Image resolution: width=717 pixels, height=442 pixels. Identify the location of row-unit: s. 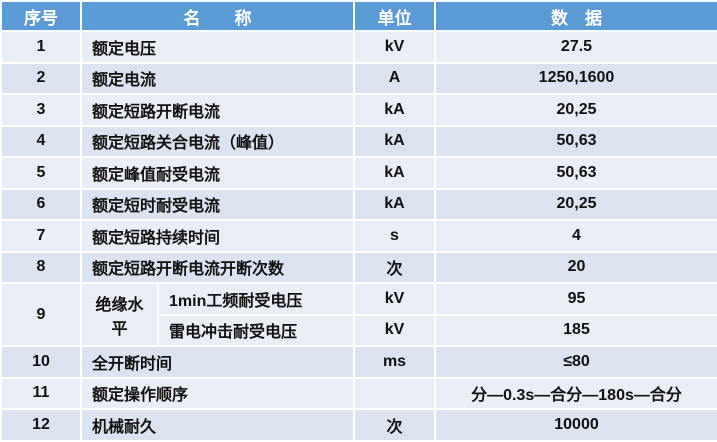
(394, 236).